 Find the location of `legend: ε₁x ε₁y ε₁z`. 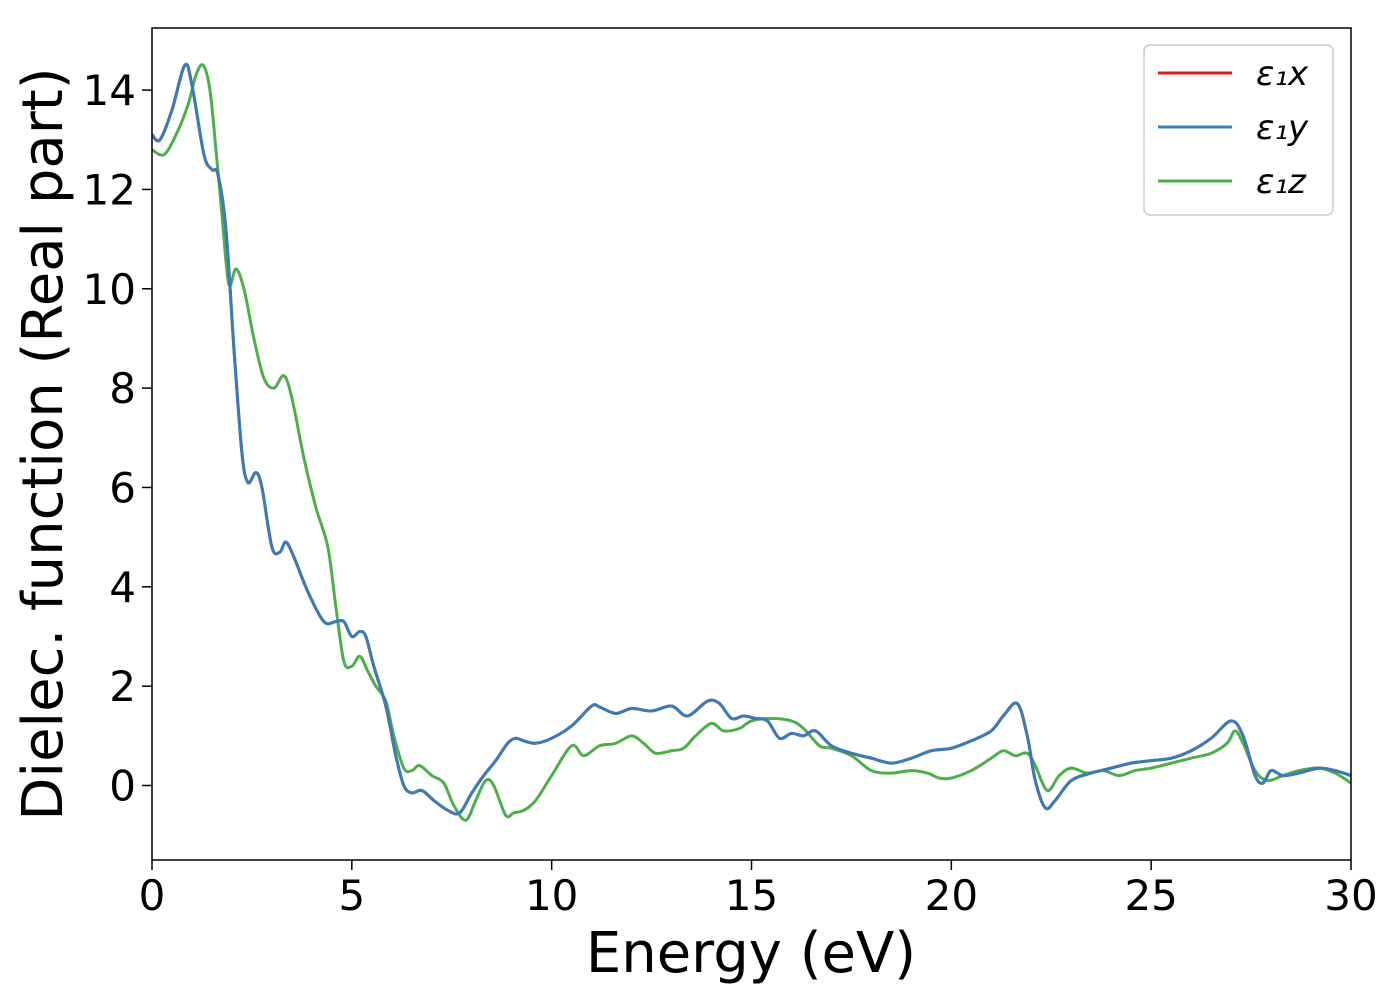

legend: ε₁x ε₁y ε₁z is located at coordinates (1238, 130).